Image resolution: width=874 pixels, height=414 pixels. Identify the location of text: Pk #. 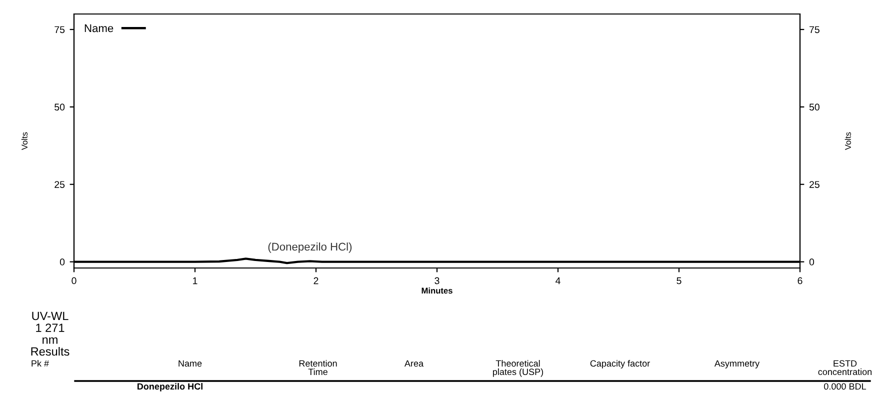
(40, 363).